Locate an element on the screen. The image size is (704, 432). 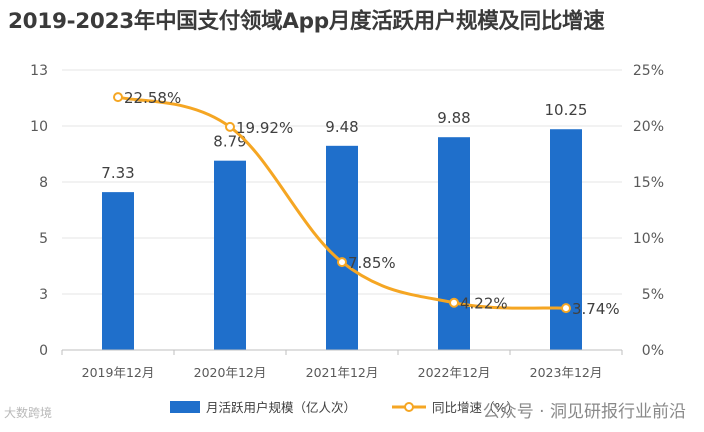
bar-value-label: 10.25 is located at coordinates (566, 110).